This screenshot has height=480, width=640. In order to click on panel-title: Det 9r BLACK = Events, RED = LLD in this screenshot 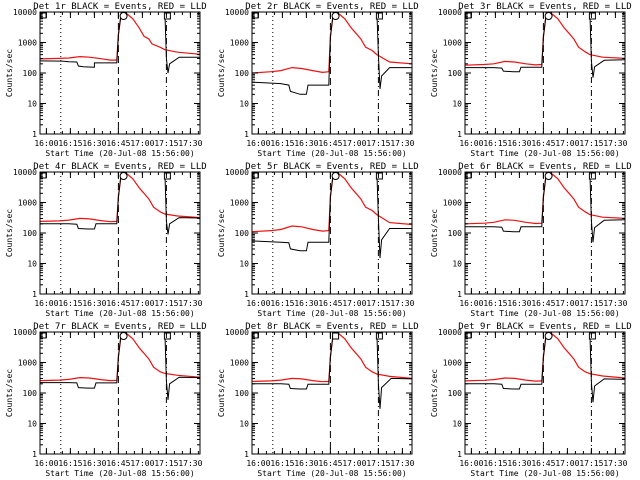, I will do `click(544, 327)`.